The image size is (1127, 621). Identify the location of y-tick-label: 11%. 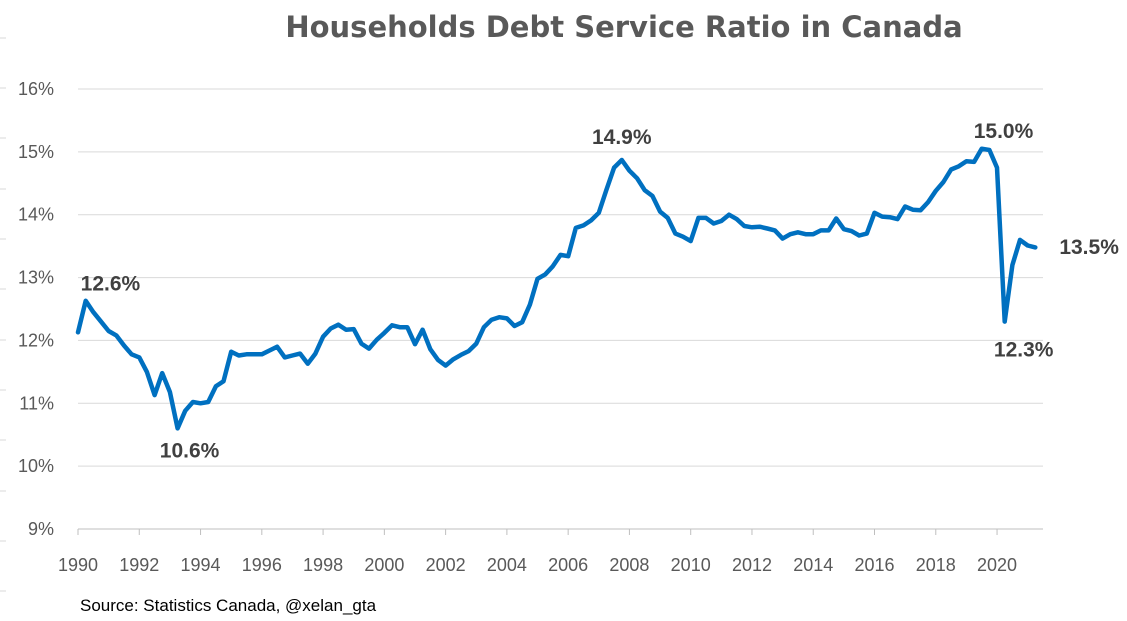
(36, 403).